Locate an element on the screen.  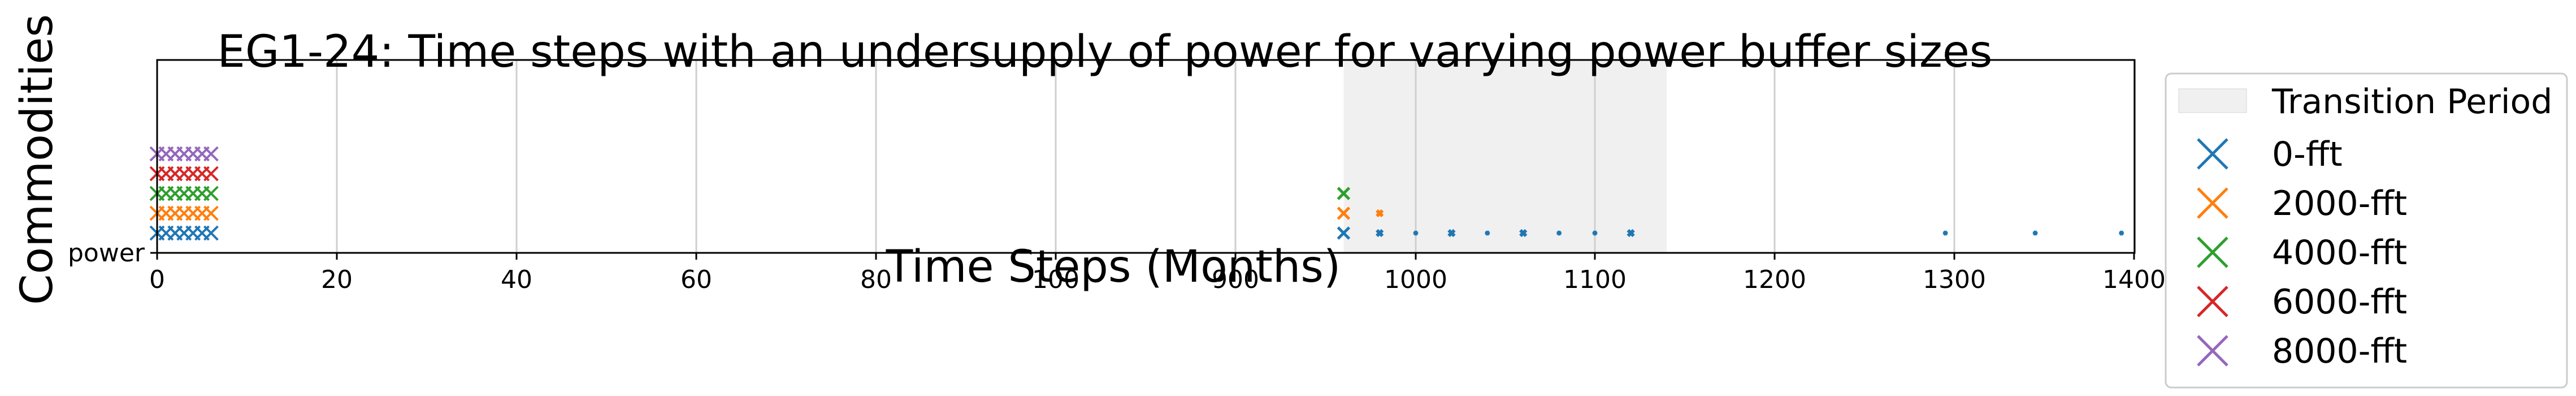
x-tick-label: 60 is located at coordinates (696, 279).